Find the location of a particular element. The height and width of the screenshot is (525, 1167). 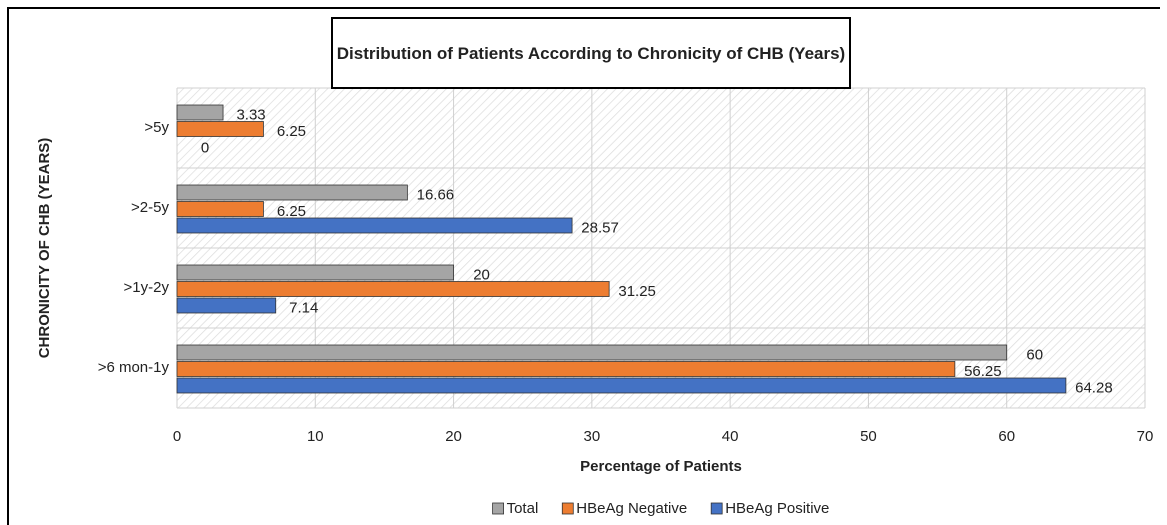

x-tick-label: 60 is located at coordinates (1006, 436).